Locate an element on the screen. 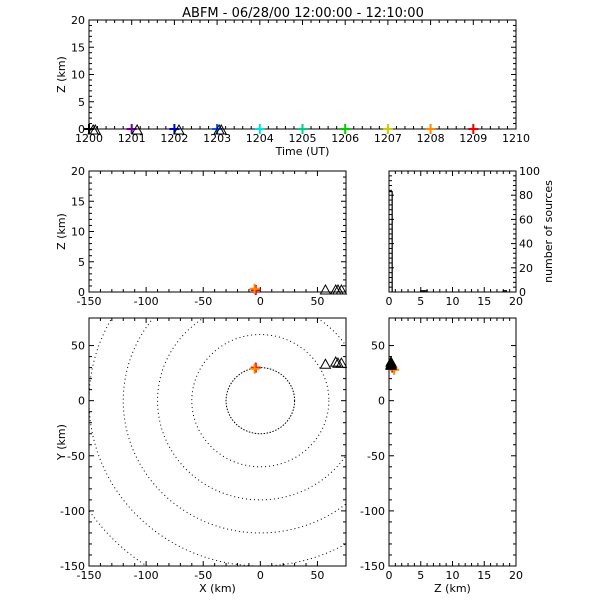 The height and width of the screenshot is (600, 600). histogram-outline is located at coordinates (452, 242).